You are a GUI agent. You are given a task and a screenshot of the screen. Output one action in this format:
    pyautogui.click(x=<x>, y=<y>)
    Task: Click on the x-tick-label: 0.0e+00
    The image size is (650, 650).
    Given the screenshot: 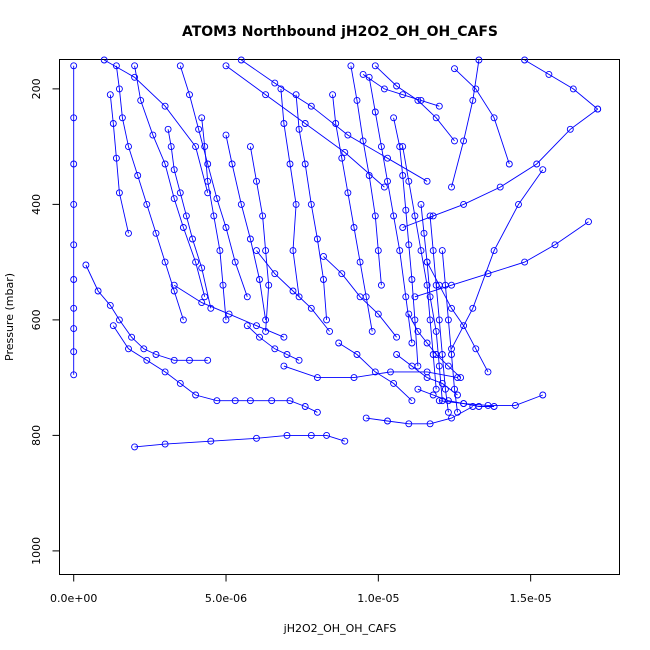 What is the action you would take?
    pyautogui.click(x=73, y=598)
    